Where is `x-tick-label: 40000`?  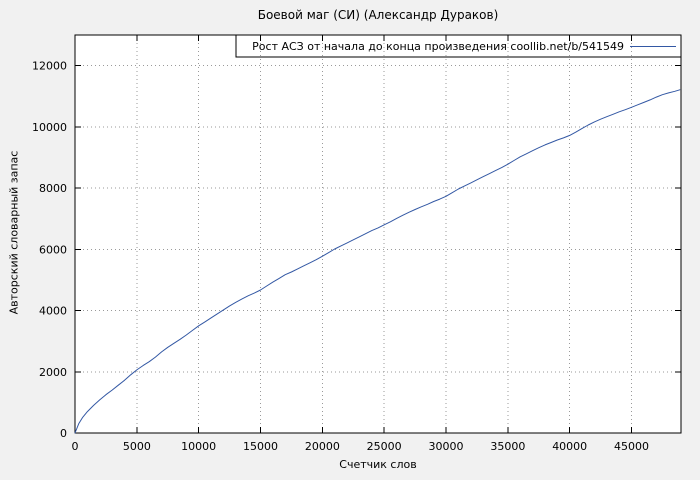 x-tick-label: 40000 is located at coordinates (569, 446).